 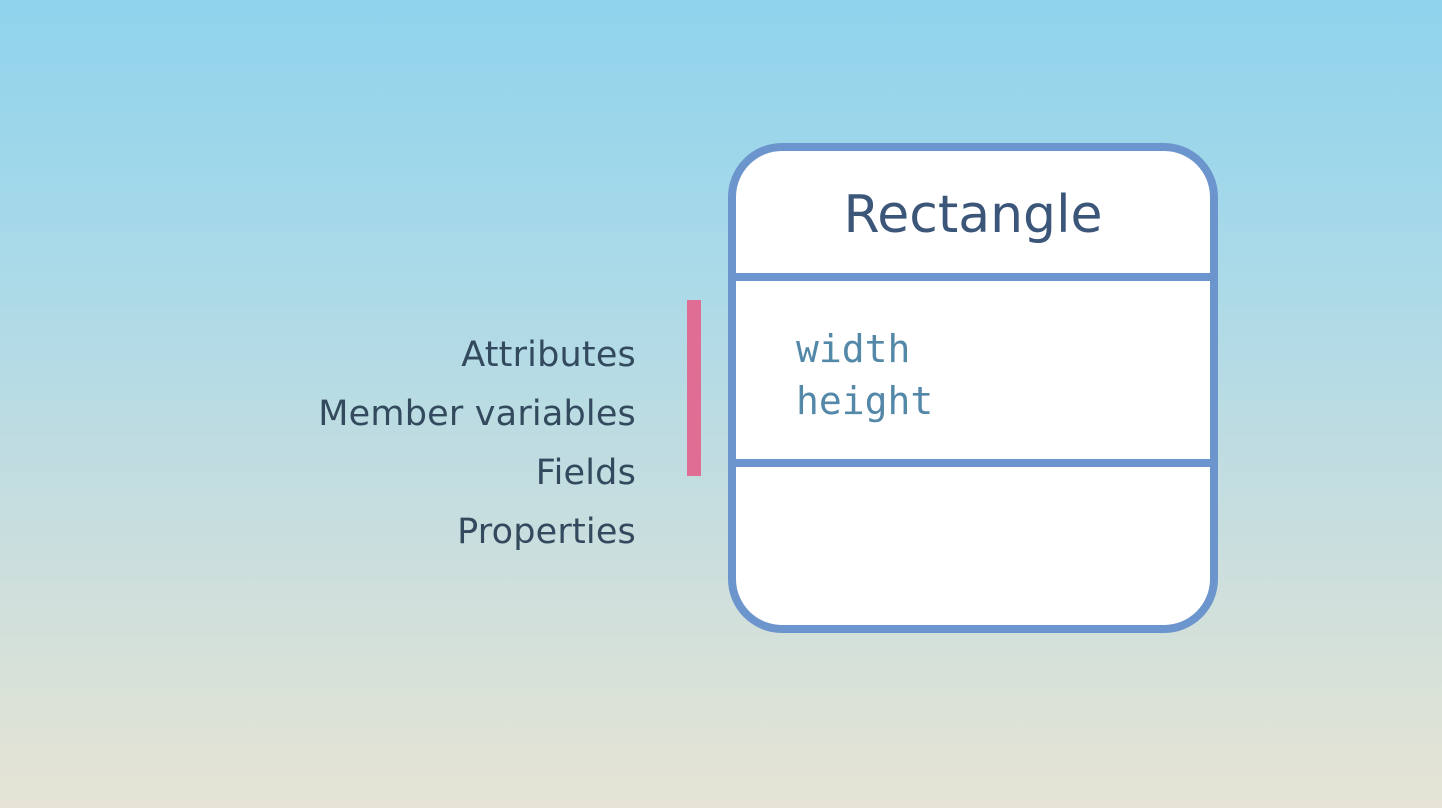 I want to click on attributes-compartment: width height, so click(x=973, y=374).